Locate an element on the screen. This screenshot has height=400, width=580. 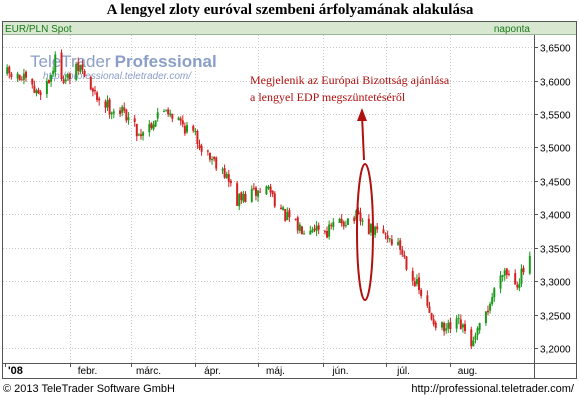
annotation-arrow-head is located at coordinates (362, 114).